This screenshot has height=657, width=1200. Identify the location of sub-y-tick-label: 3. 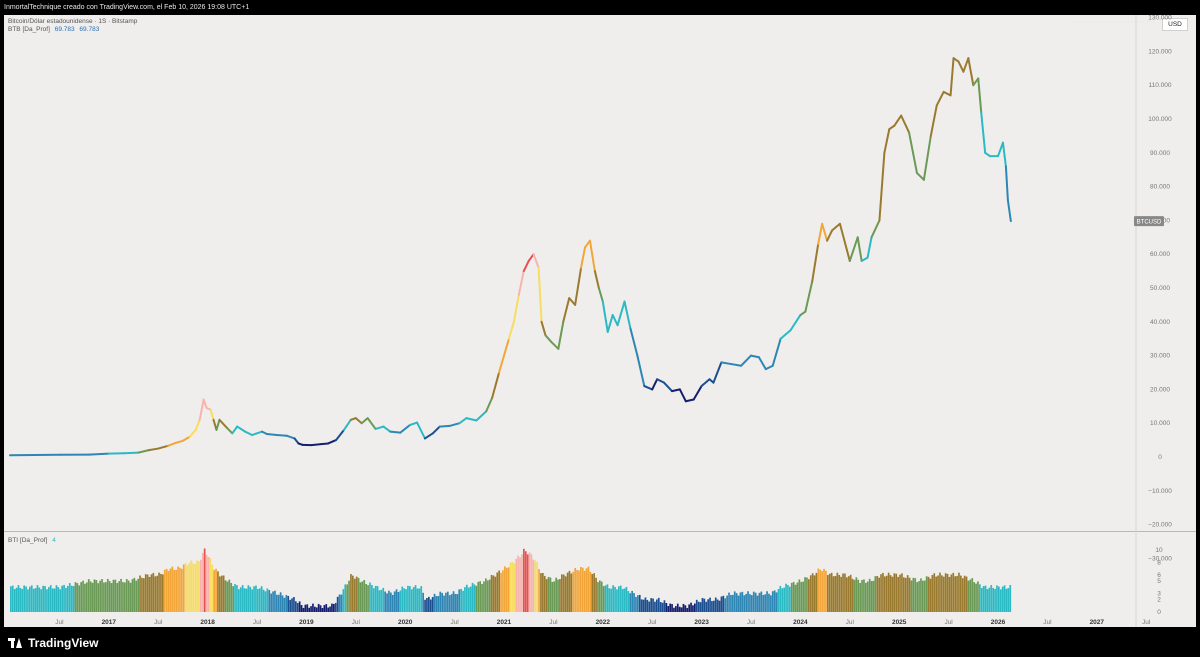
(1159, 593).